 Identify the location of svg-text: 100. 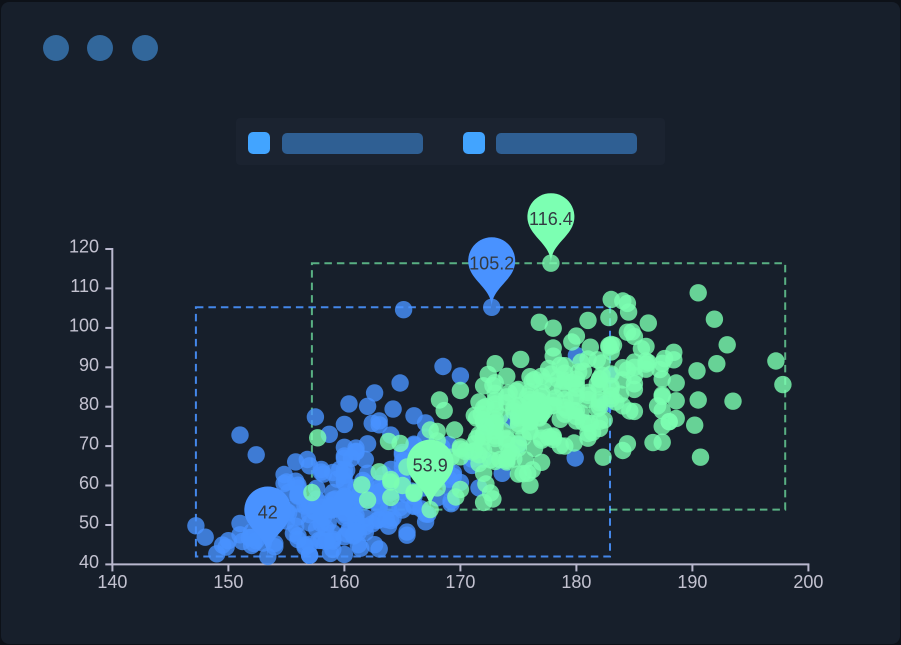
(84, 325).